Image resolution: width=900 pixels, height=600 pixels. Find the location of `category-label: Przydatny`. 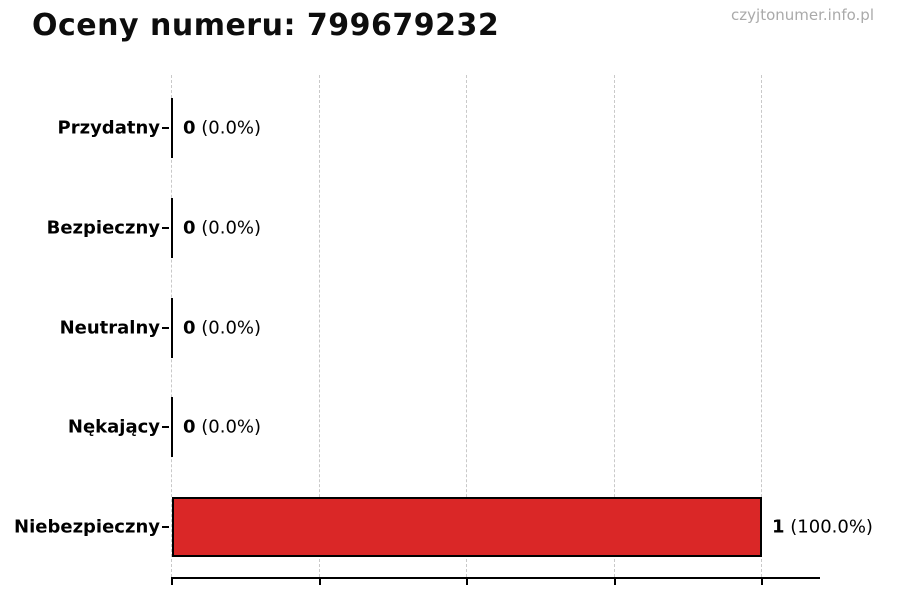

category-label: Przydatny is located at coordinates (108, 128).